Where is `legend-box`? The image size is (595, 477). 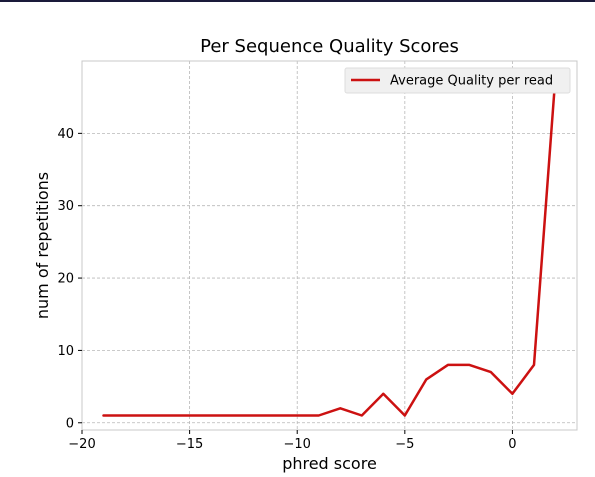 legend-box is located at coordinates (457, 80).